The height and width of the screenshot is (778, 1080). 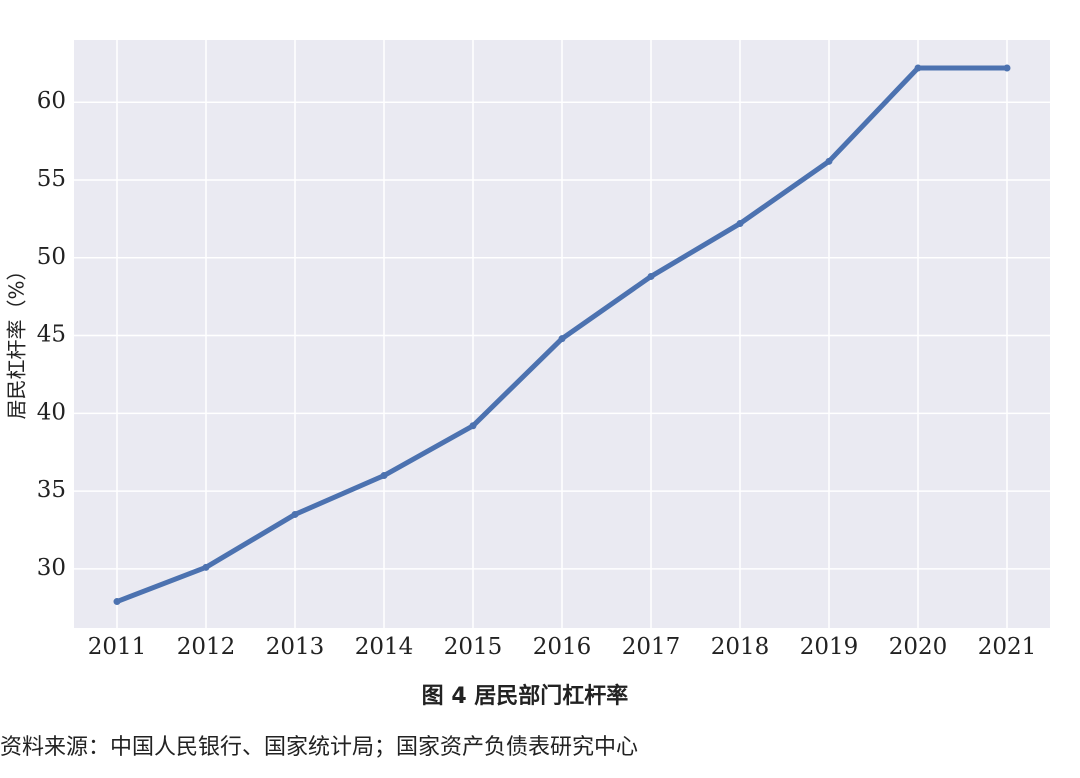 I want to click on x-tick-label: 2015, so click(x=473, y=647).